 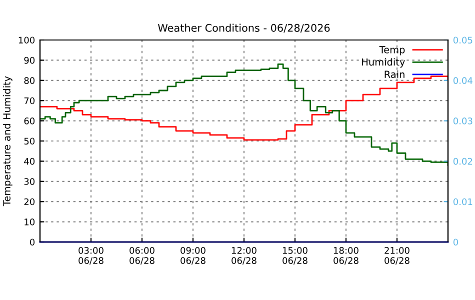 I want to click on y-tick-label: 20, so click(x=29, y=202).